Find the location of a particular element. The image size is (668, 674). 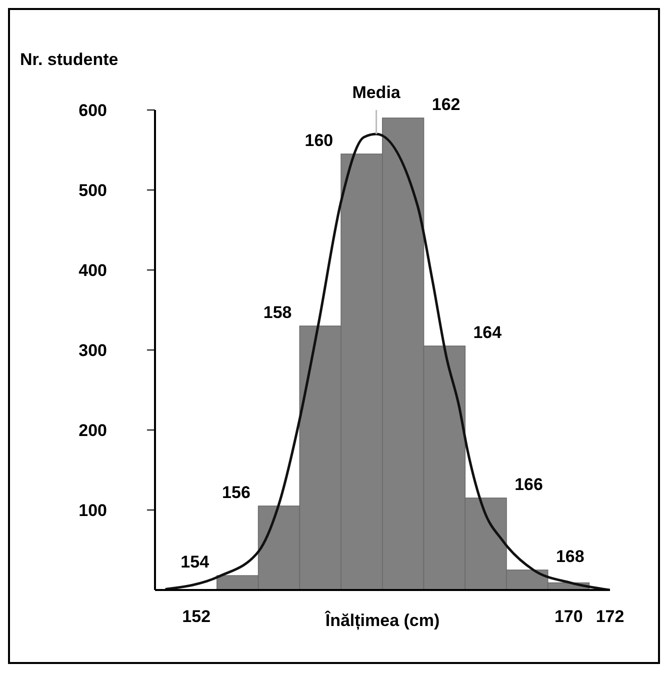

y-tick-label: 200 is located at coordinates (92, 430).